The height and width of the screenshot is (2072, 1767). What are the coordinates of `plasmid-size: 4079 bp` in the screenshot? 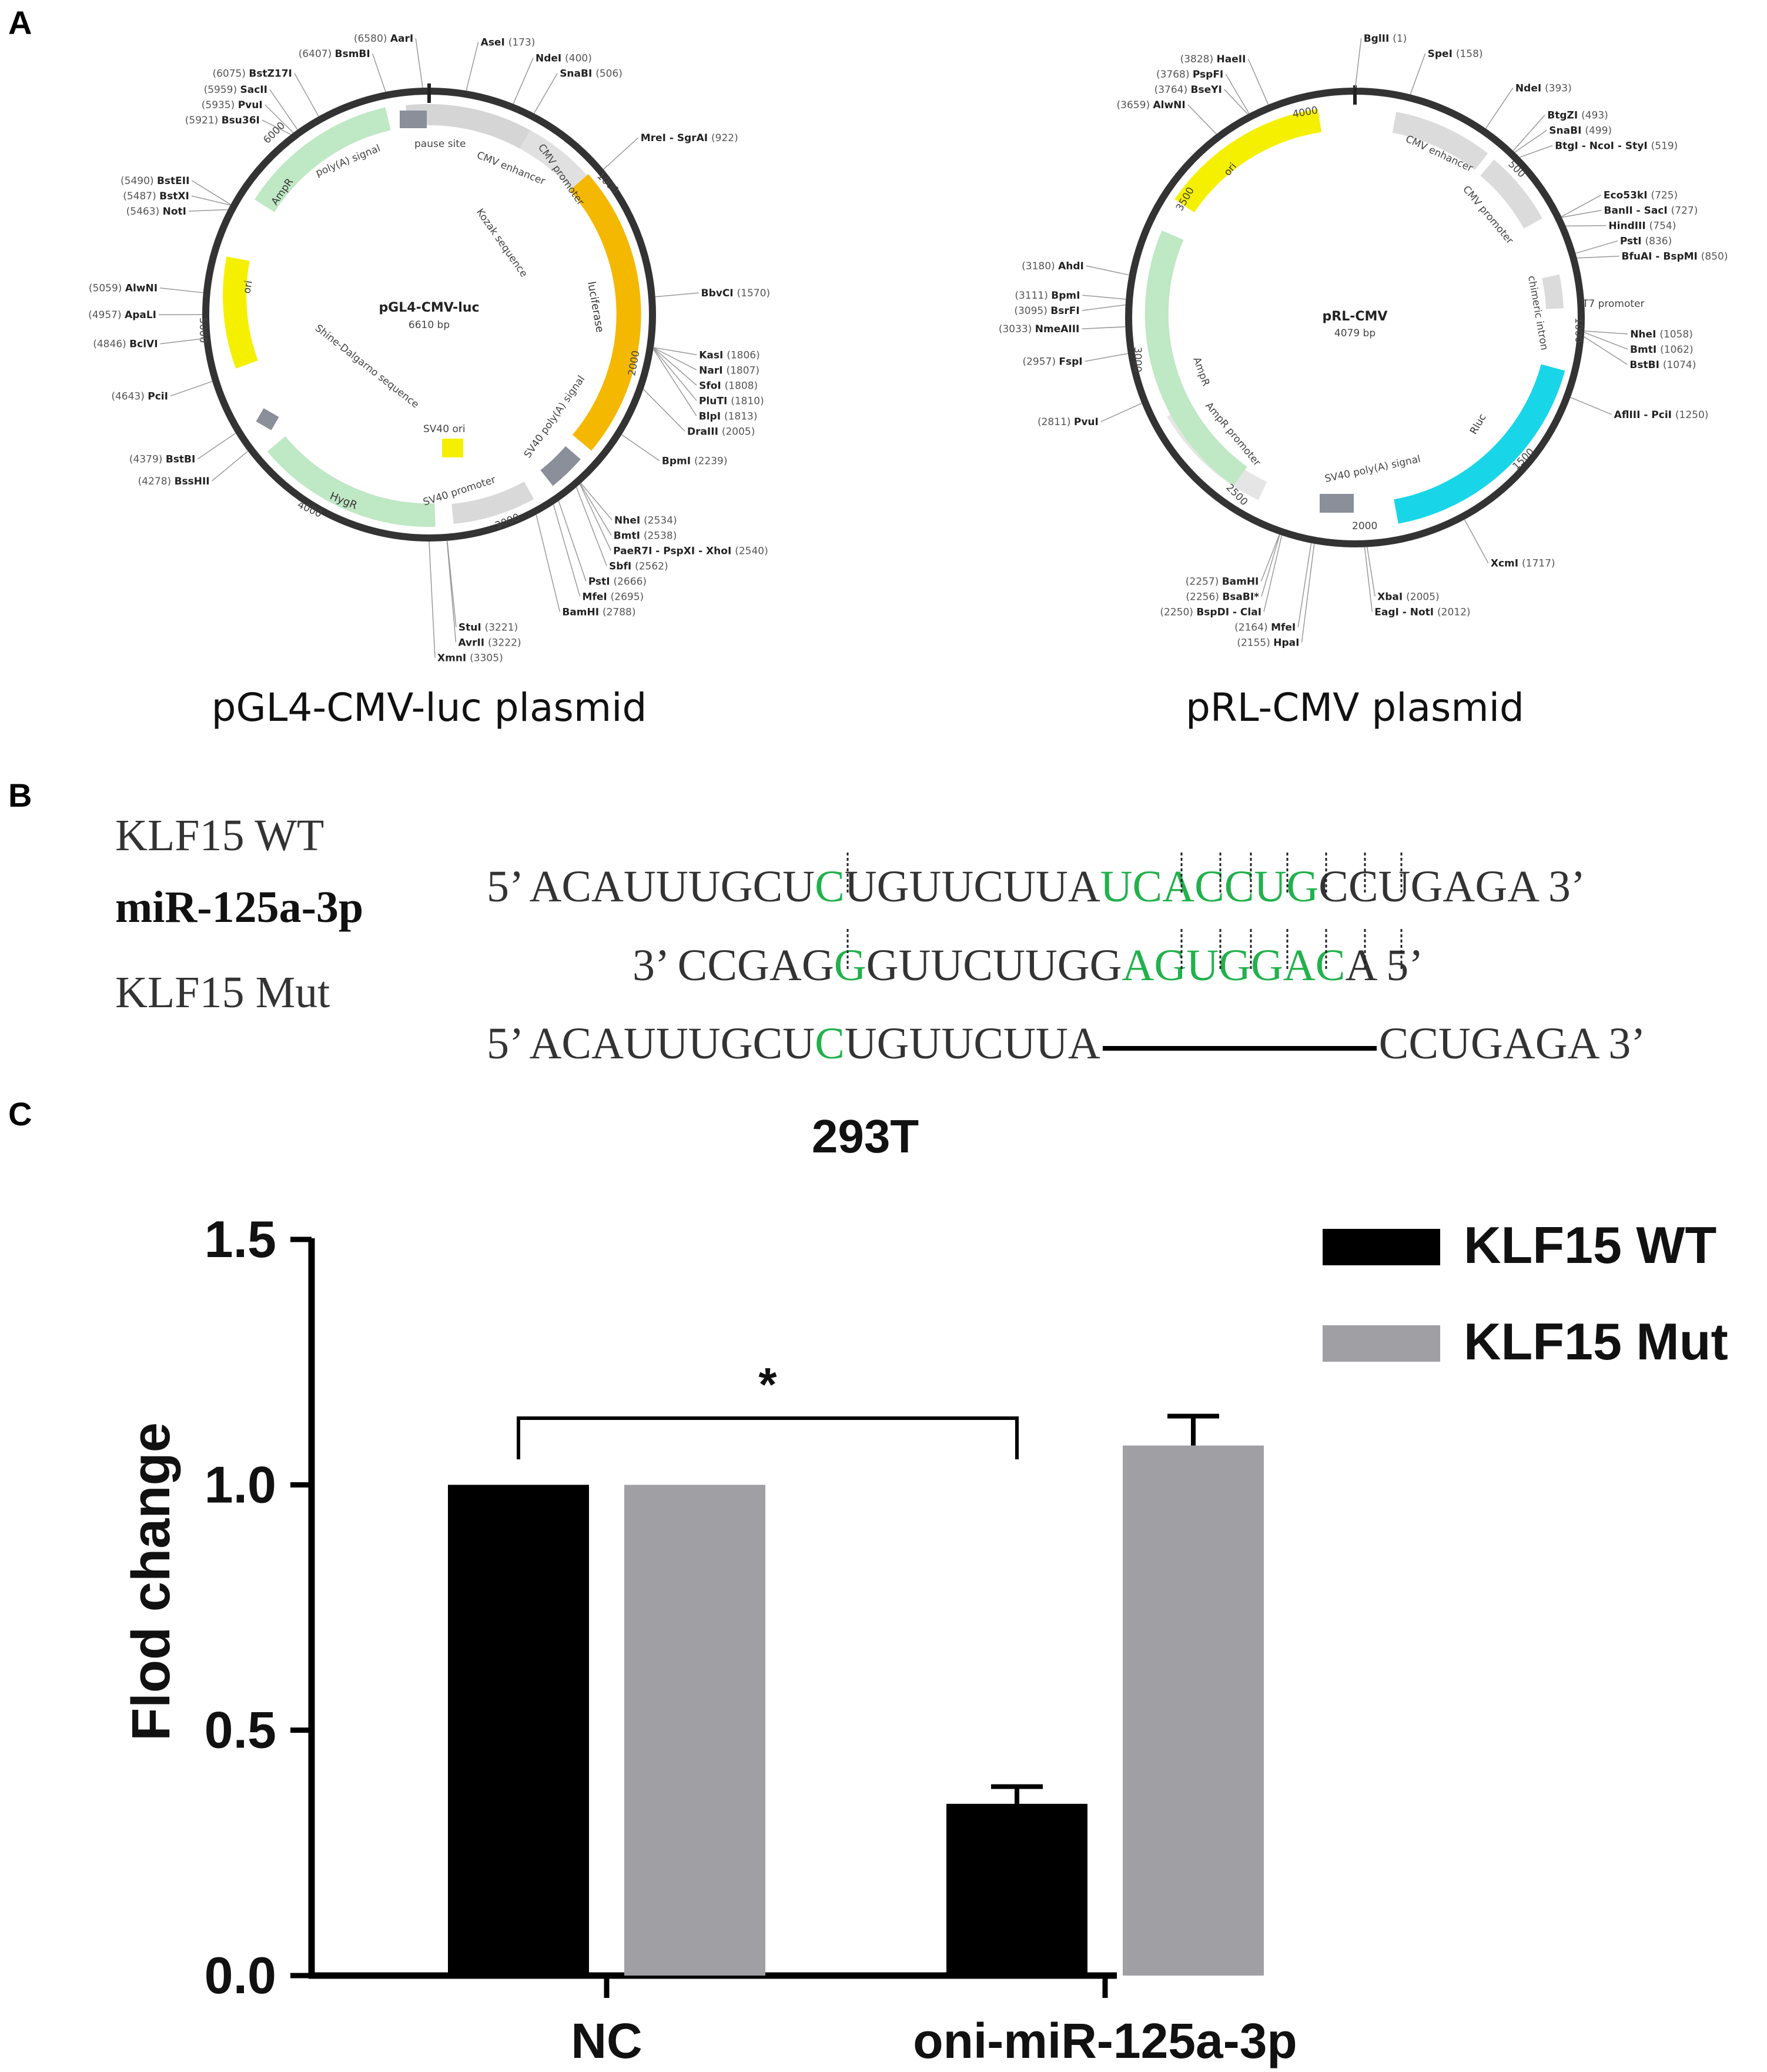 It's located at (1355, 333).